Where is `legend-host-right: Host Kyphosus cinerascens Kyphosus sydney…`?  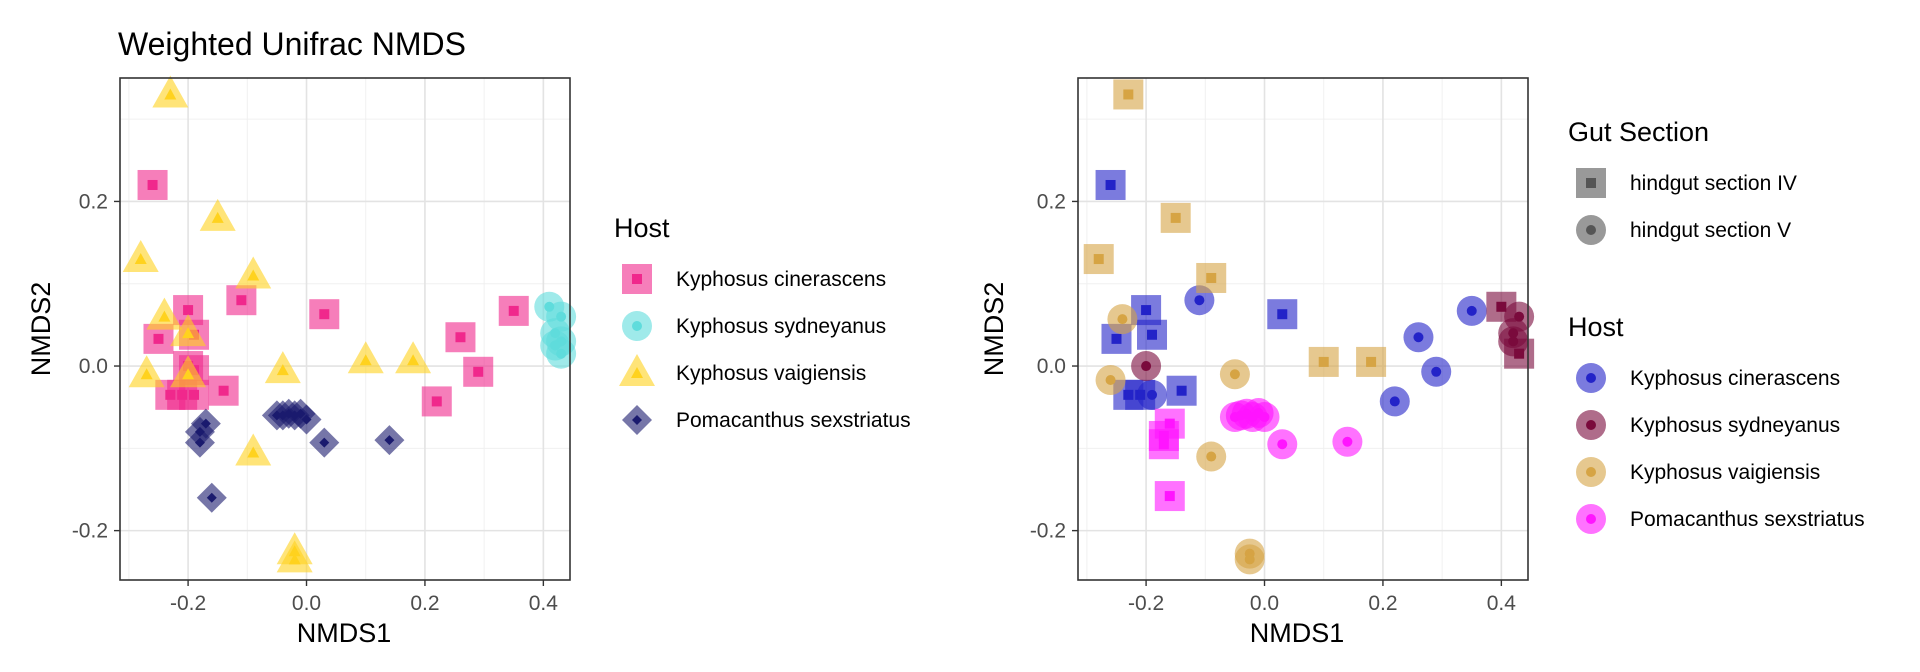 legend-host-right: Host Kyphosus cinerascens Kyphosus sydney… is located at coordinates (1716, 423).